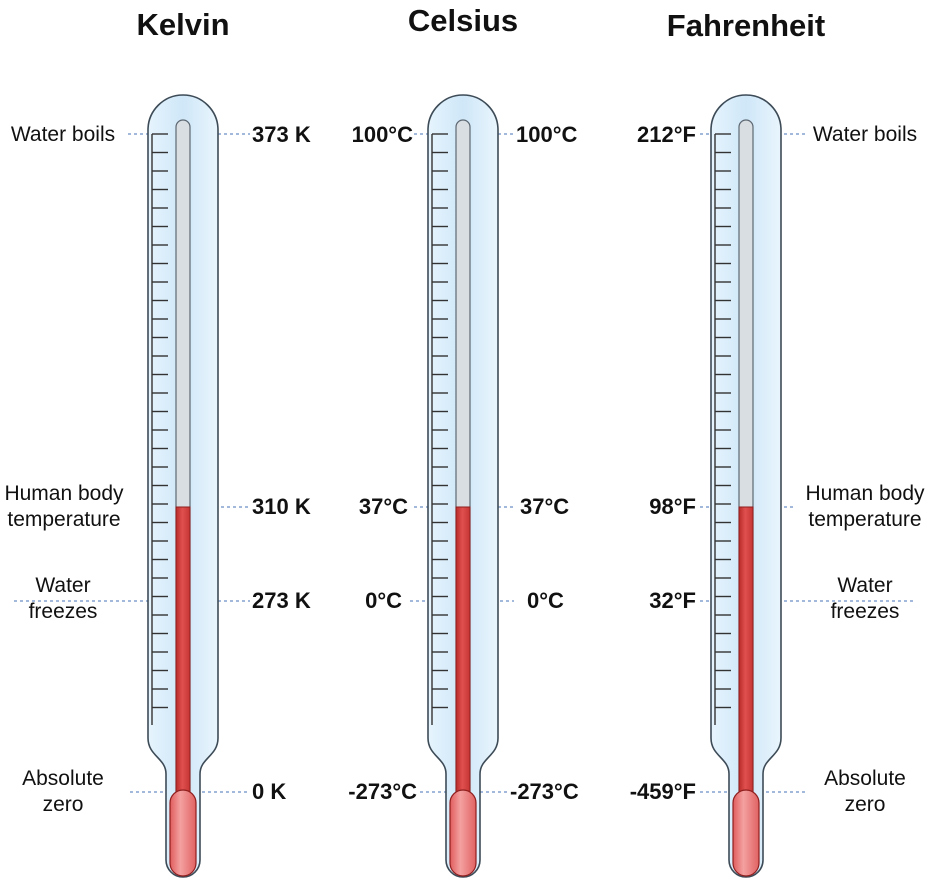  I want to click on fahrenheit-tick-scale, so click(722, 429).